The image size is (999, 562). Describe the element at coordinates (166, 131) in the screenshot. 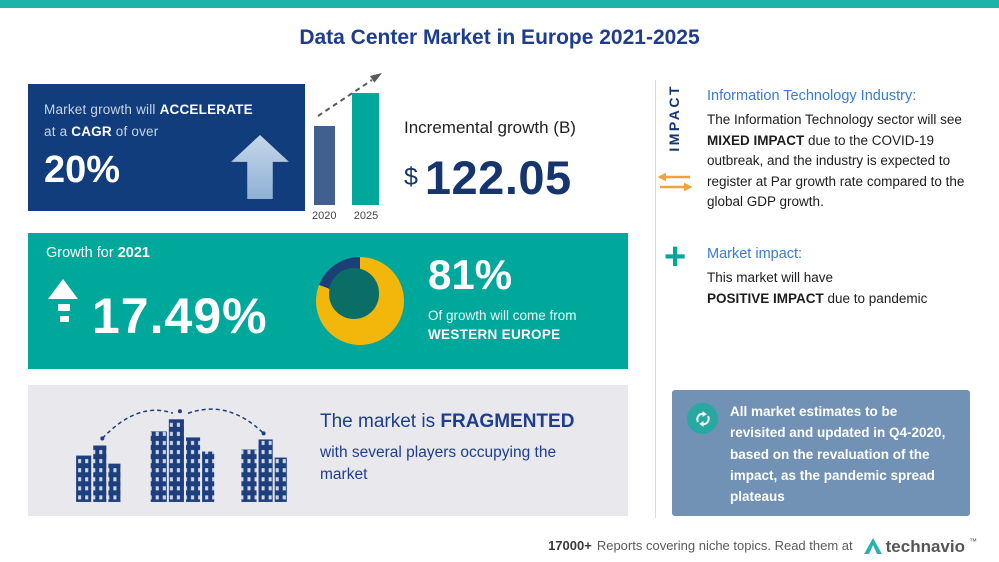

I see `cagr-line2: at a CAGR of over` at that location.